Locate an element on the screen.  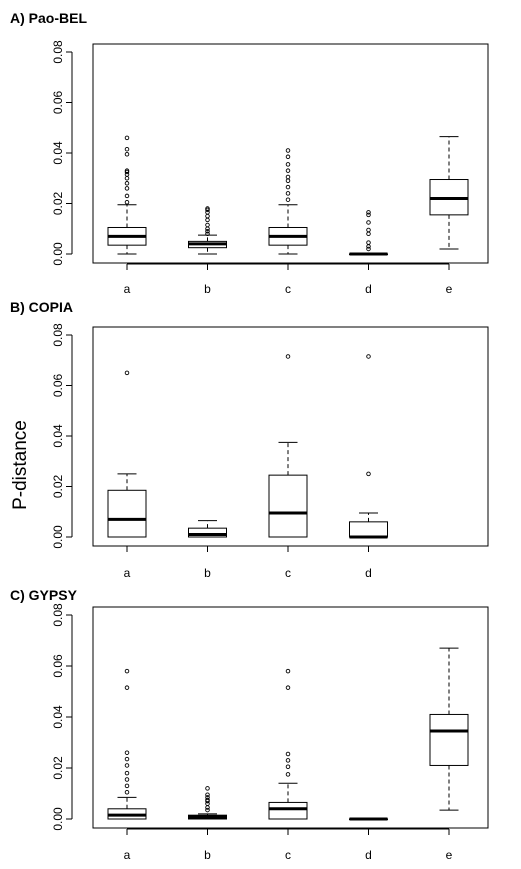
y-axis-label: P-distance is located at coordinates (20, 465).